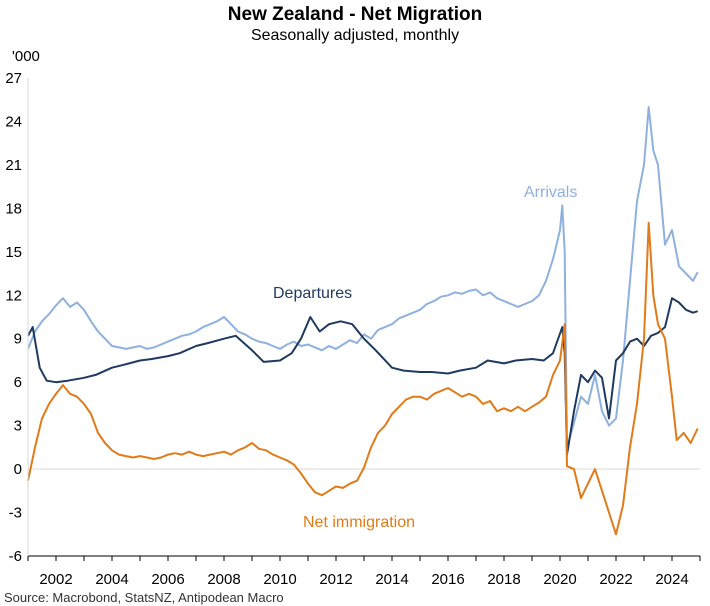  What do you see at coordinates (559, 579) in the screenshot?
I see `x-tick-label: 2020` at bounding box center [559, 579].